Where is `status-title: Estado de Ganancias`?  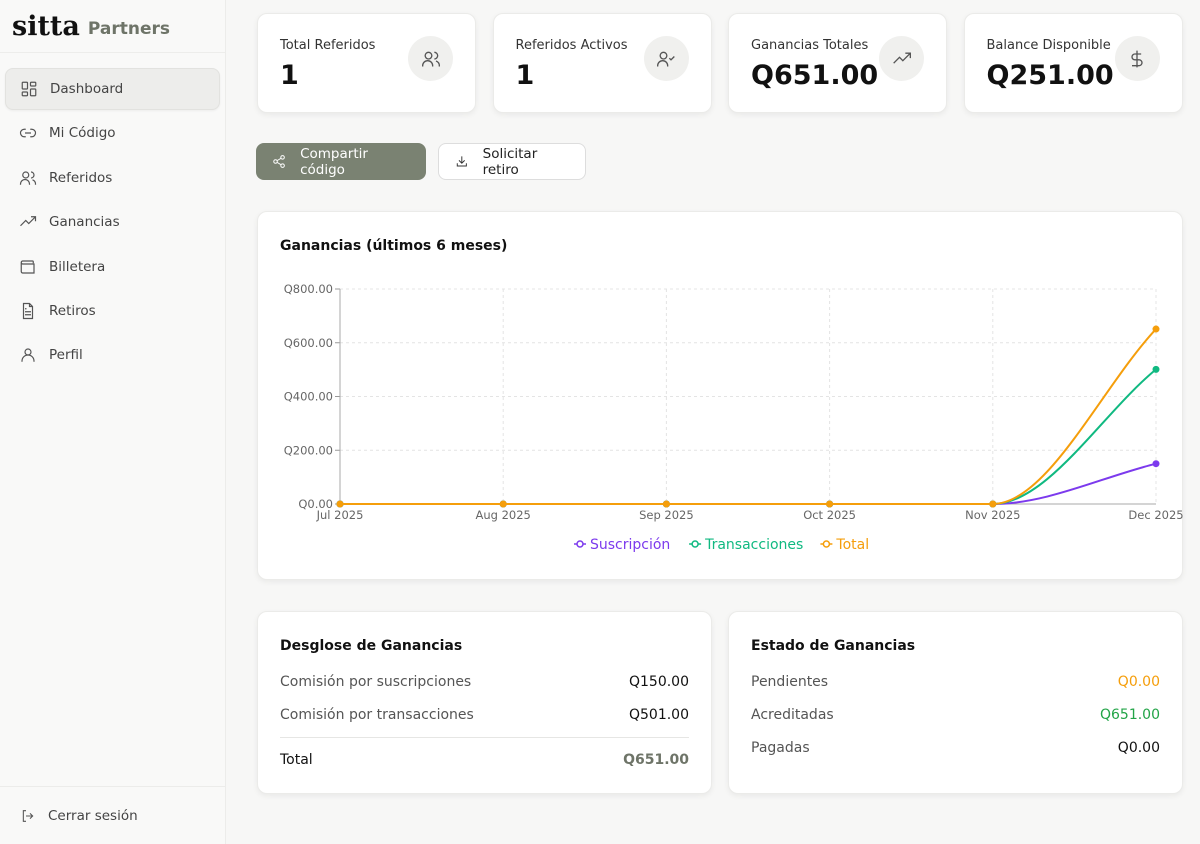 status-title: Estado de Ganancias is located at coordinates (833, 646).